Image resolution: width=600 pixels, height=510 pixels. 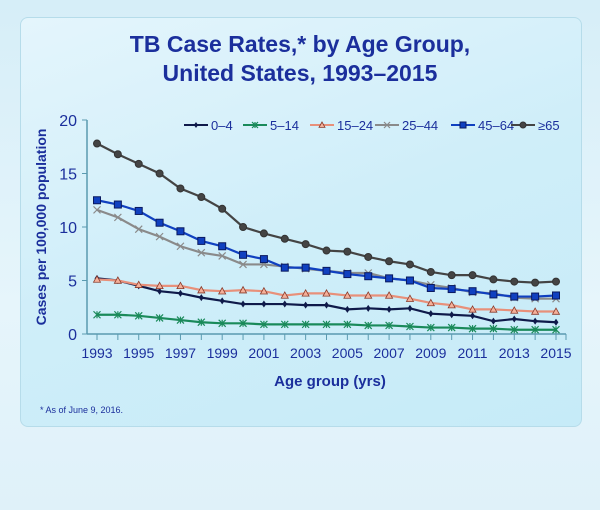 What do you see at coordinates (96, 353) in the screenshot?
I see `x-tick-label: 1993` at bounding box center [96, 353].